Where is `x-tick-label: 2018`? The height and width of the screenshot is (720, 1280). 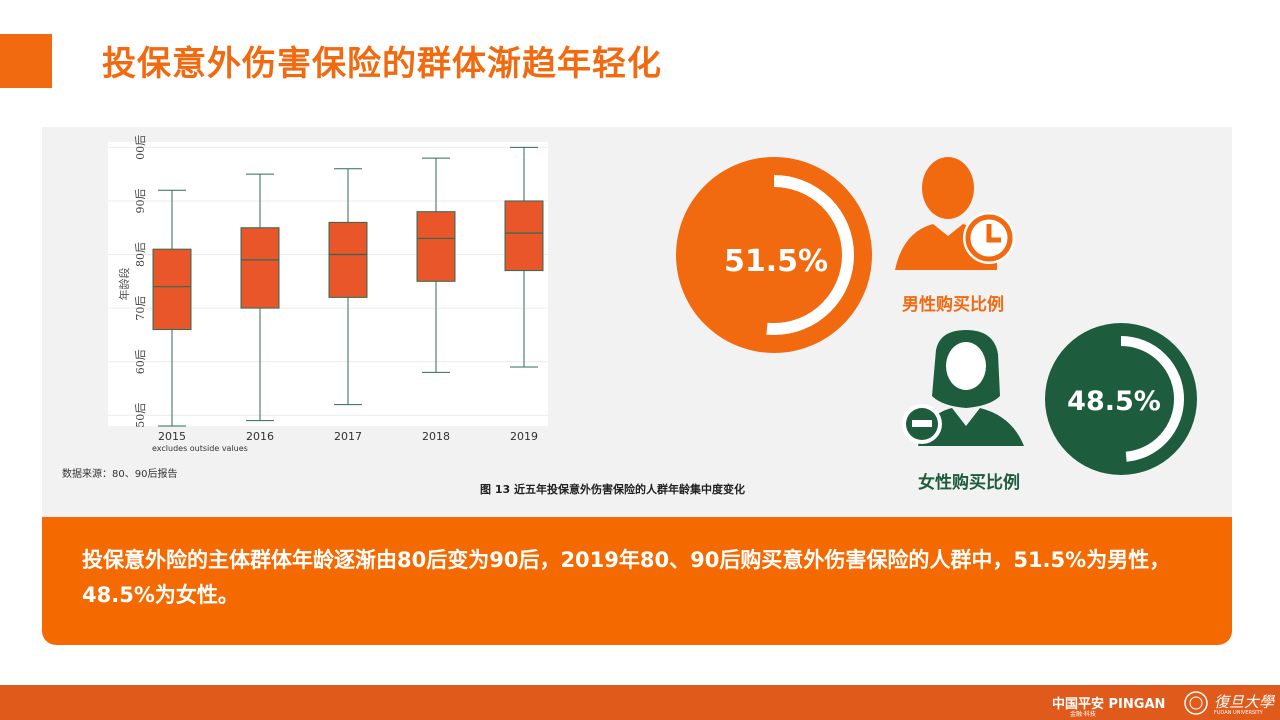 x-tick-label: 2018 is located at coordinates (436, 436).